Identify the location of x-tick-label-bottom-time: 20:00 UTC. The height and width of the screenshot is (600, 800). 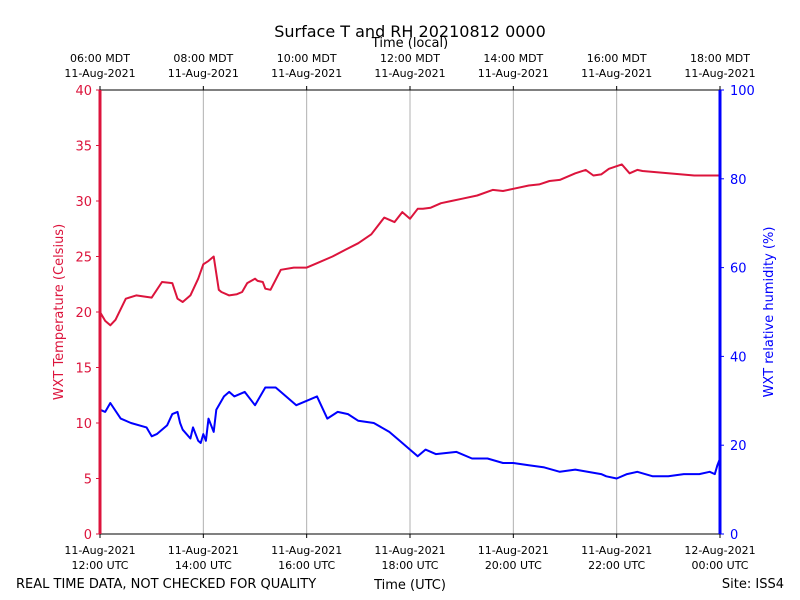
(513, 565).